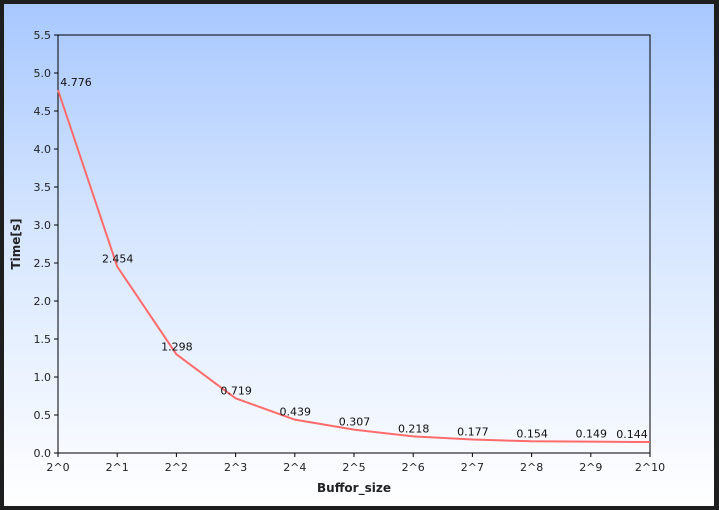 This screenshot has width=719, height=510. What do you see at coordinates (296, 412) in the screenshot?
I see `data-label: 0.439` at bounding box center [296, 412].